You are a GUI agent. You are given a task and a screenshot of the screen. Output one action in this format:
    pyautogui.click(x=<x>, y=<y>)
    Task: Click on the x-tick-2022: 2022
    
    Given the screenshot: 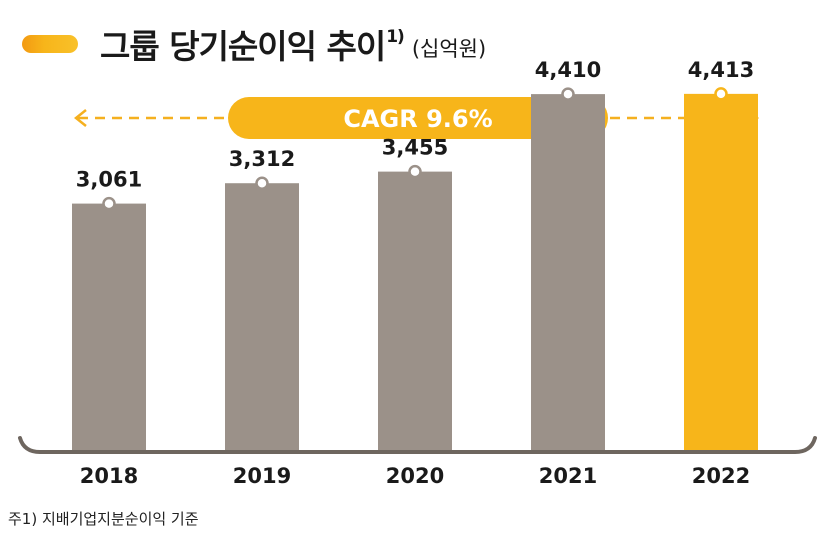 What is the action you would take?
    pyautogui.click(x=721, y=476)
    